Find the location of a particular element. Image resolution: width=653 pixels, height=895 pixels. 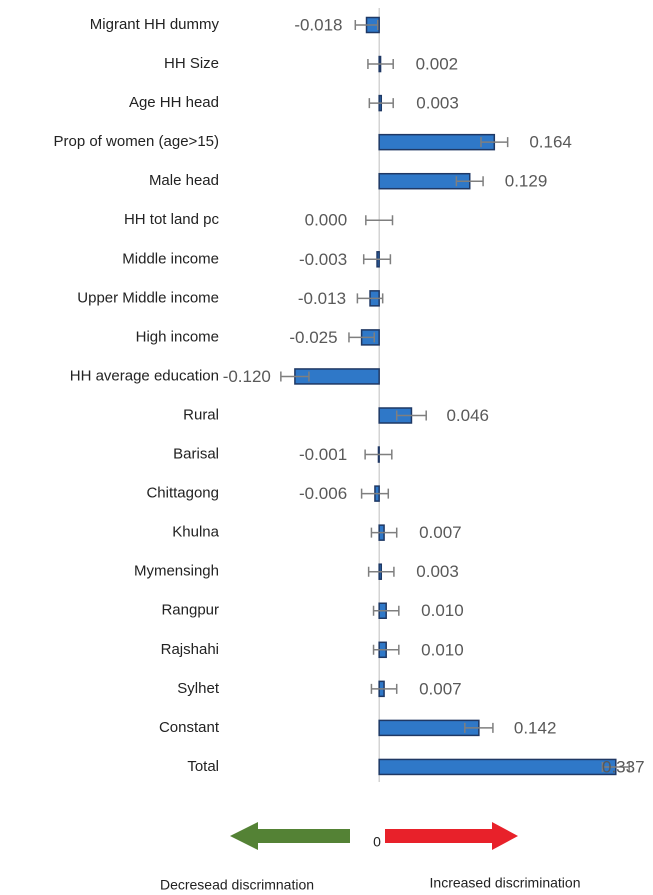

category-label: Mymensingh is located at coordinates (176, 571).